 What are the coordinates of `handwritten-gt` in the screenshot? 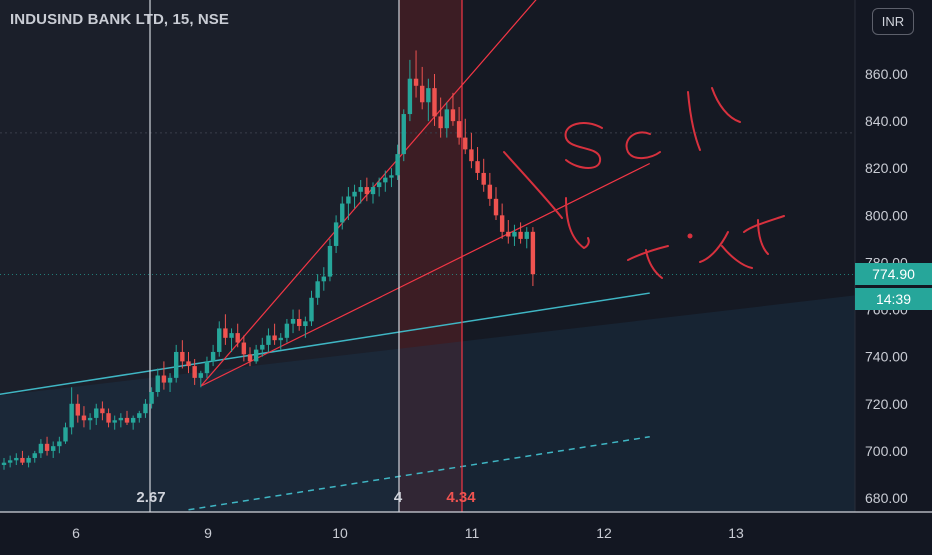 It's located at (742, 242).